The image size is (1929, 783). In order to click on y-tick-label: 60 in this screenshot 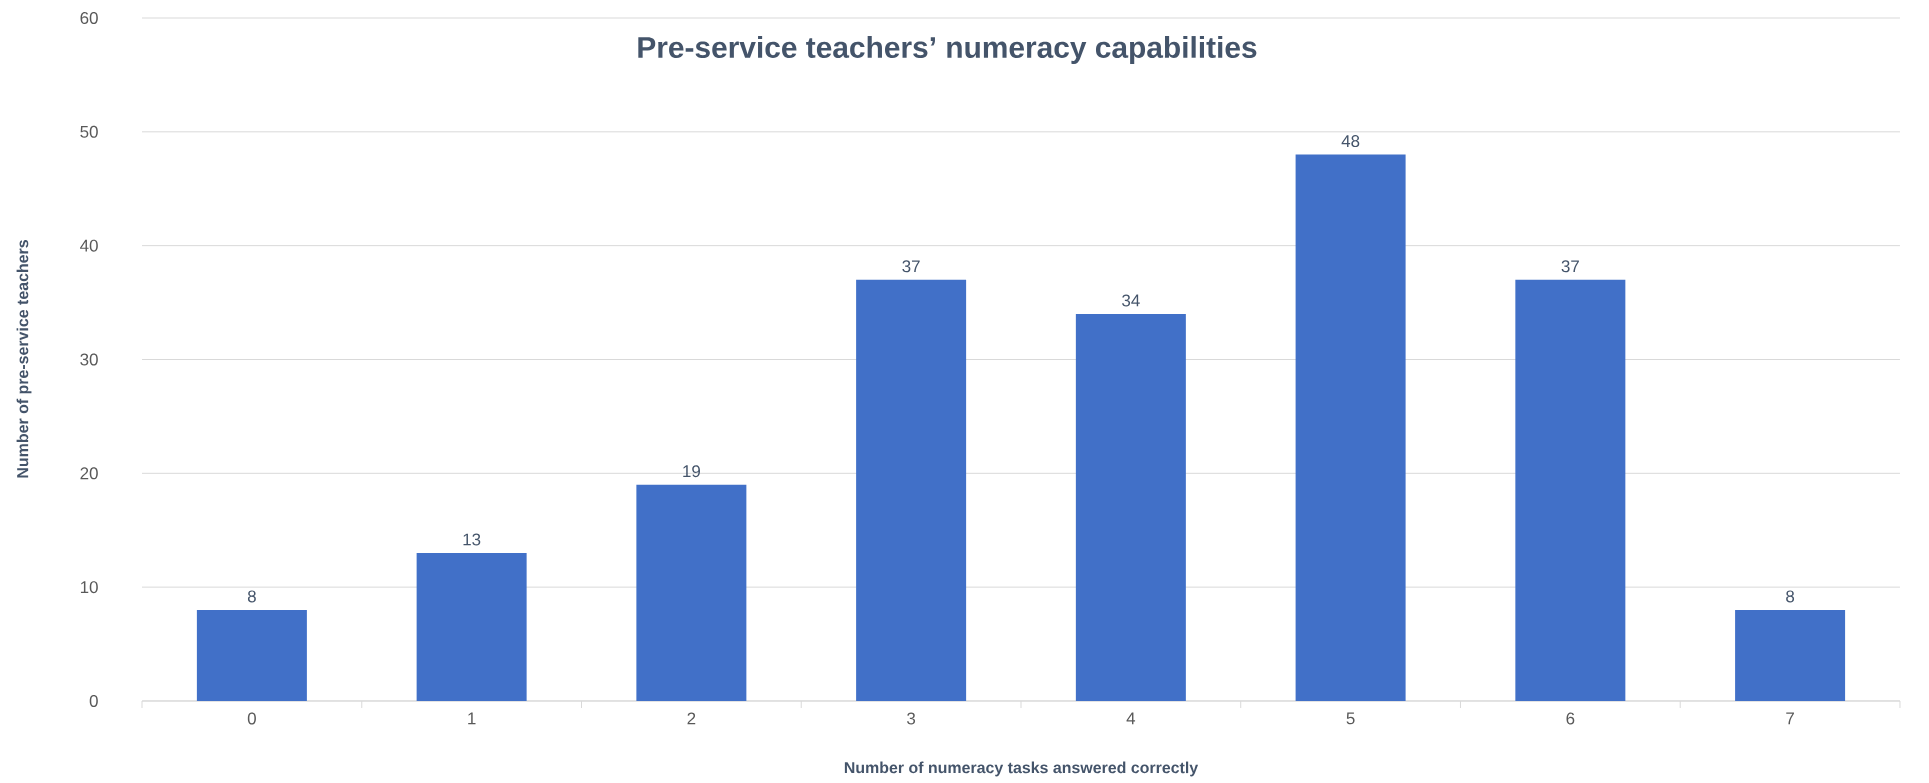, I will do `click(89, 17)`.